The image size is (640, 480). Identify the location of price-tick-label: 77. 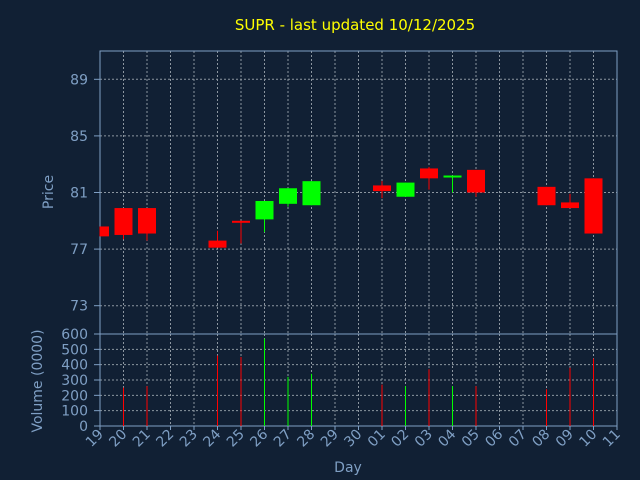
(79, 250).